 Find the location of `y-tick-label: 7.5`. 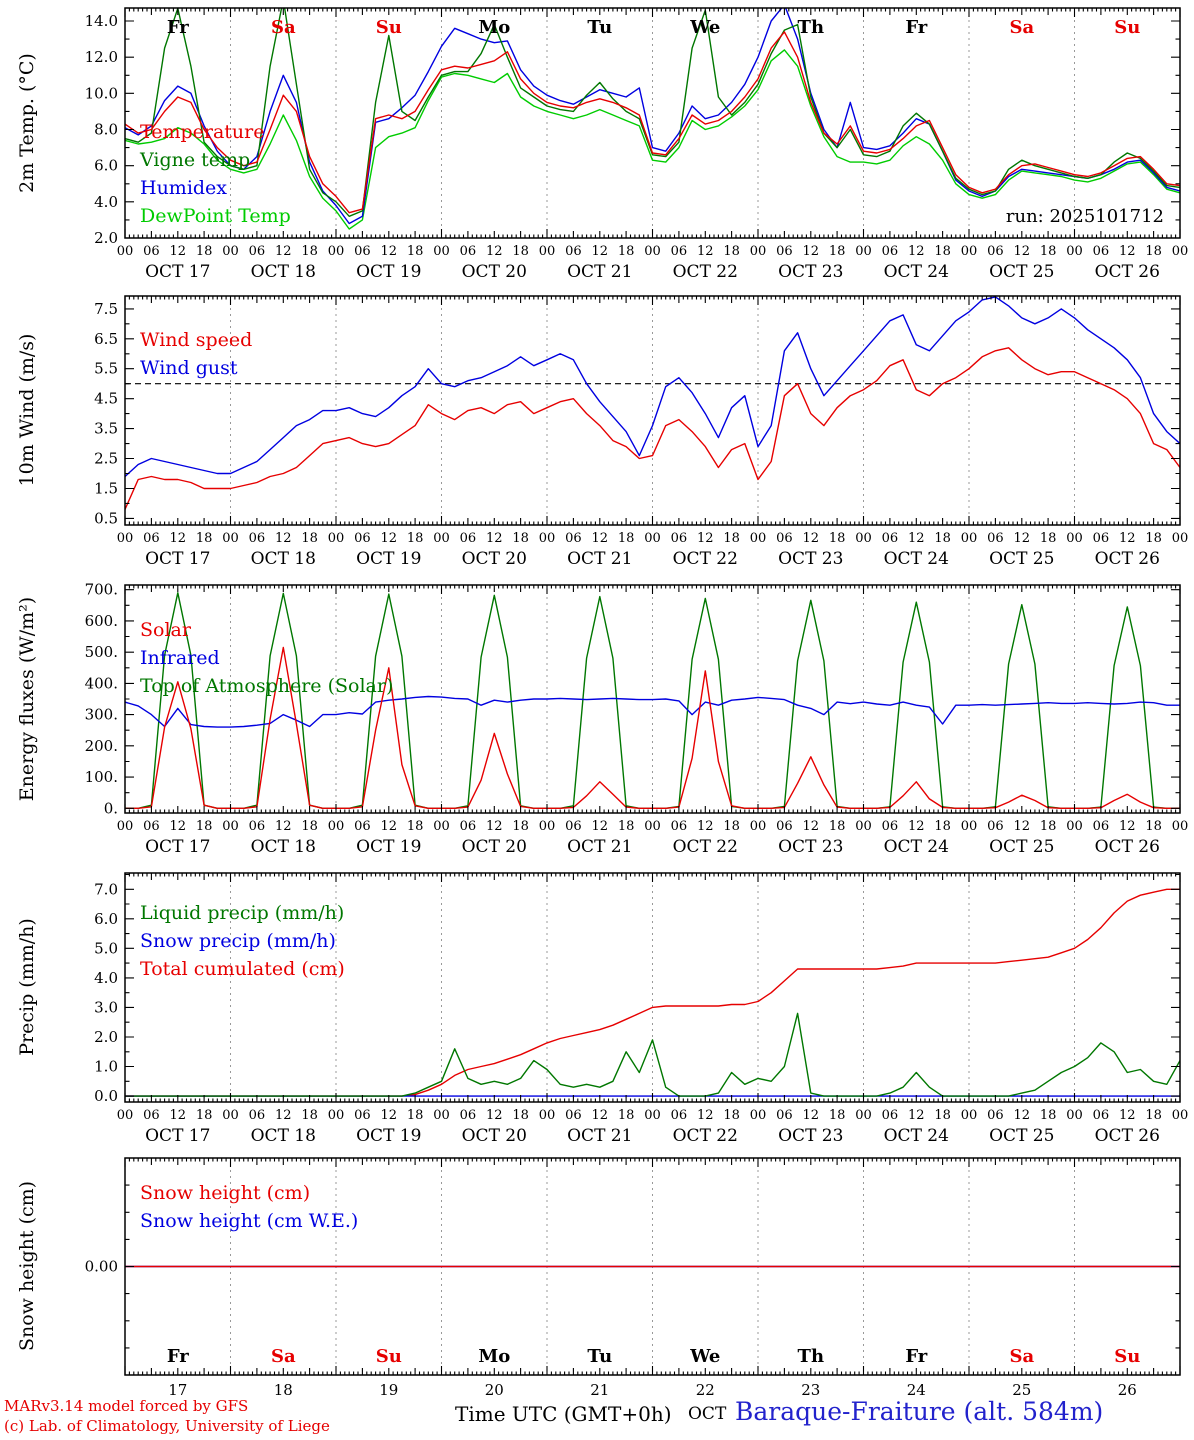

y-tick-label: 7.5 is located at coordinates (106, 309).